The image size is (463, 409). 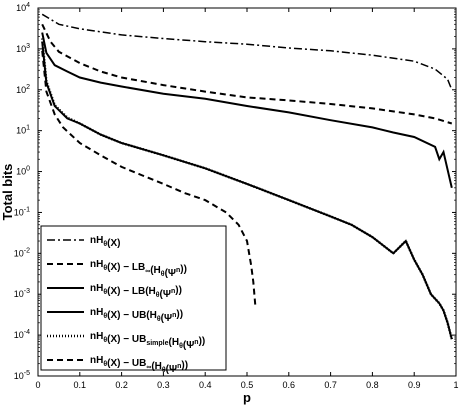 I want to click on y-tick-label-0: 10⁻⁵, so click(x=22, y=375).